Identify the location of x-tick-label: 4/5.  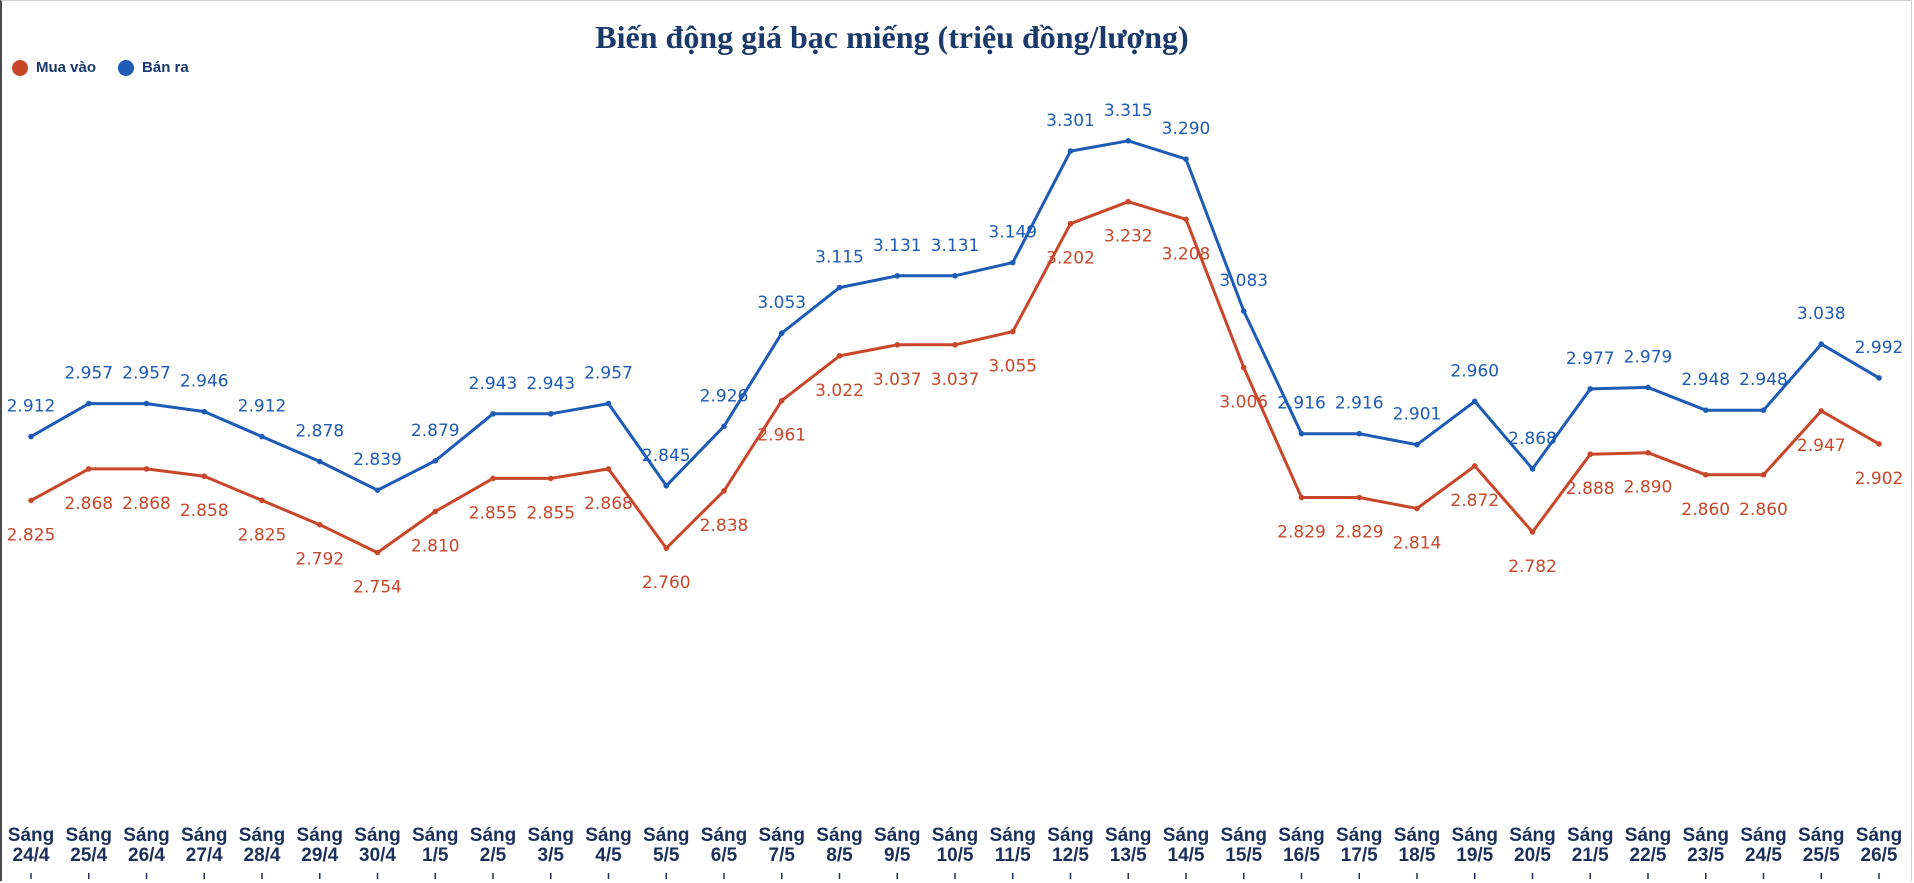
(608, 855).